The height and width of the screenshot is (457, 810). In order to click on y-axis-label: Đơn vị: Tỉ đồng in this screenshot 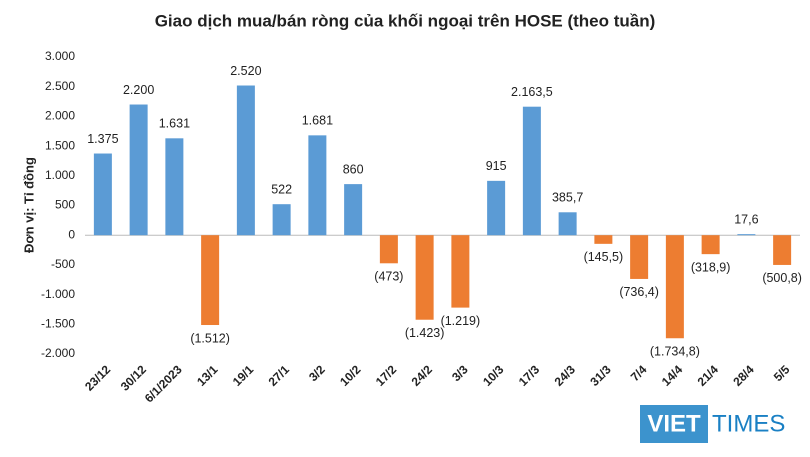, I will do `click(28, 205)`.